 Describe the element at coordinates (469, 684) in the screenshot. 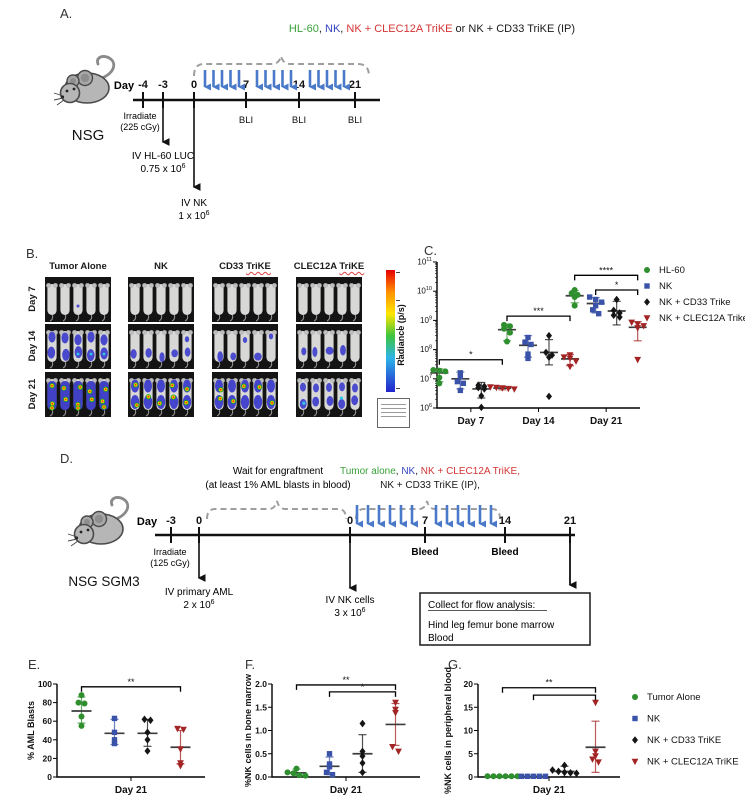

I see `y-tick-label: 20` at that location.